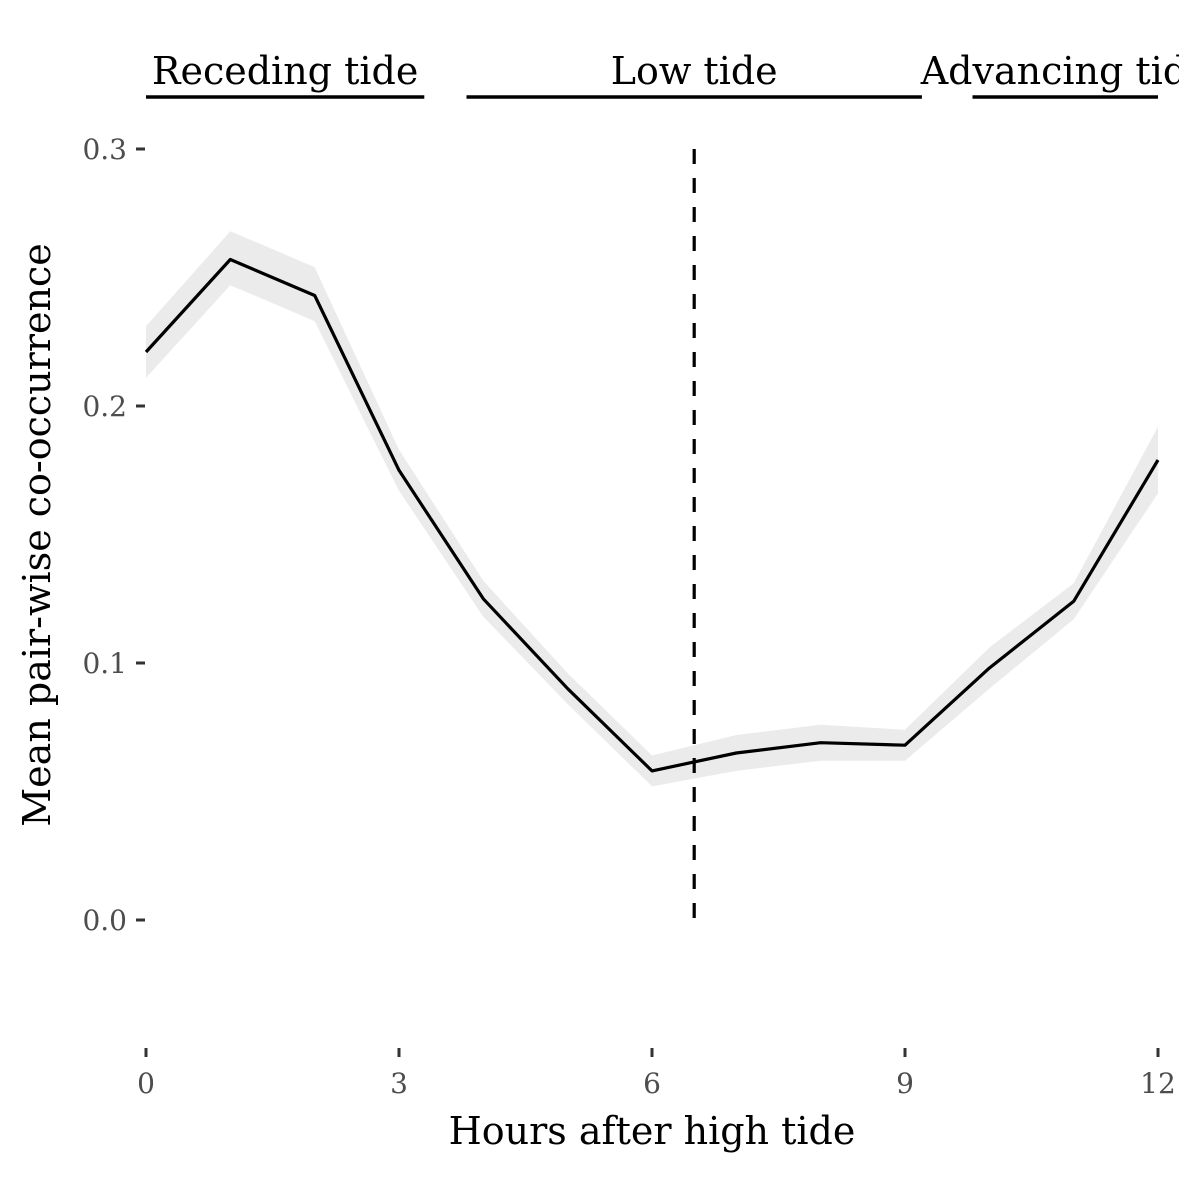 The height and width of the screenshot is (1179, 1179). What do you see at coordinates (905, 1083) in the screenshot?
I see `x-tick-label: 9` at bounding box center [905, 1083].